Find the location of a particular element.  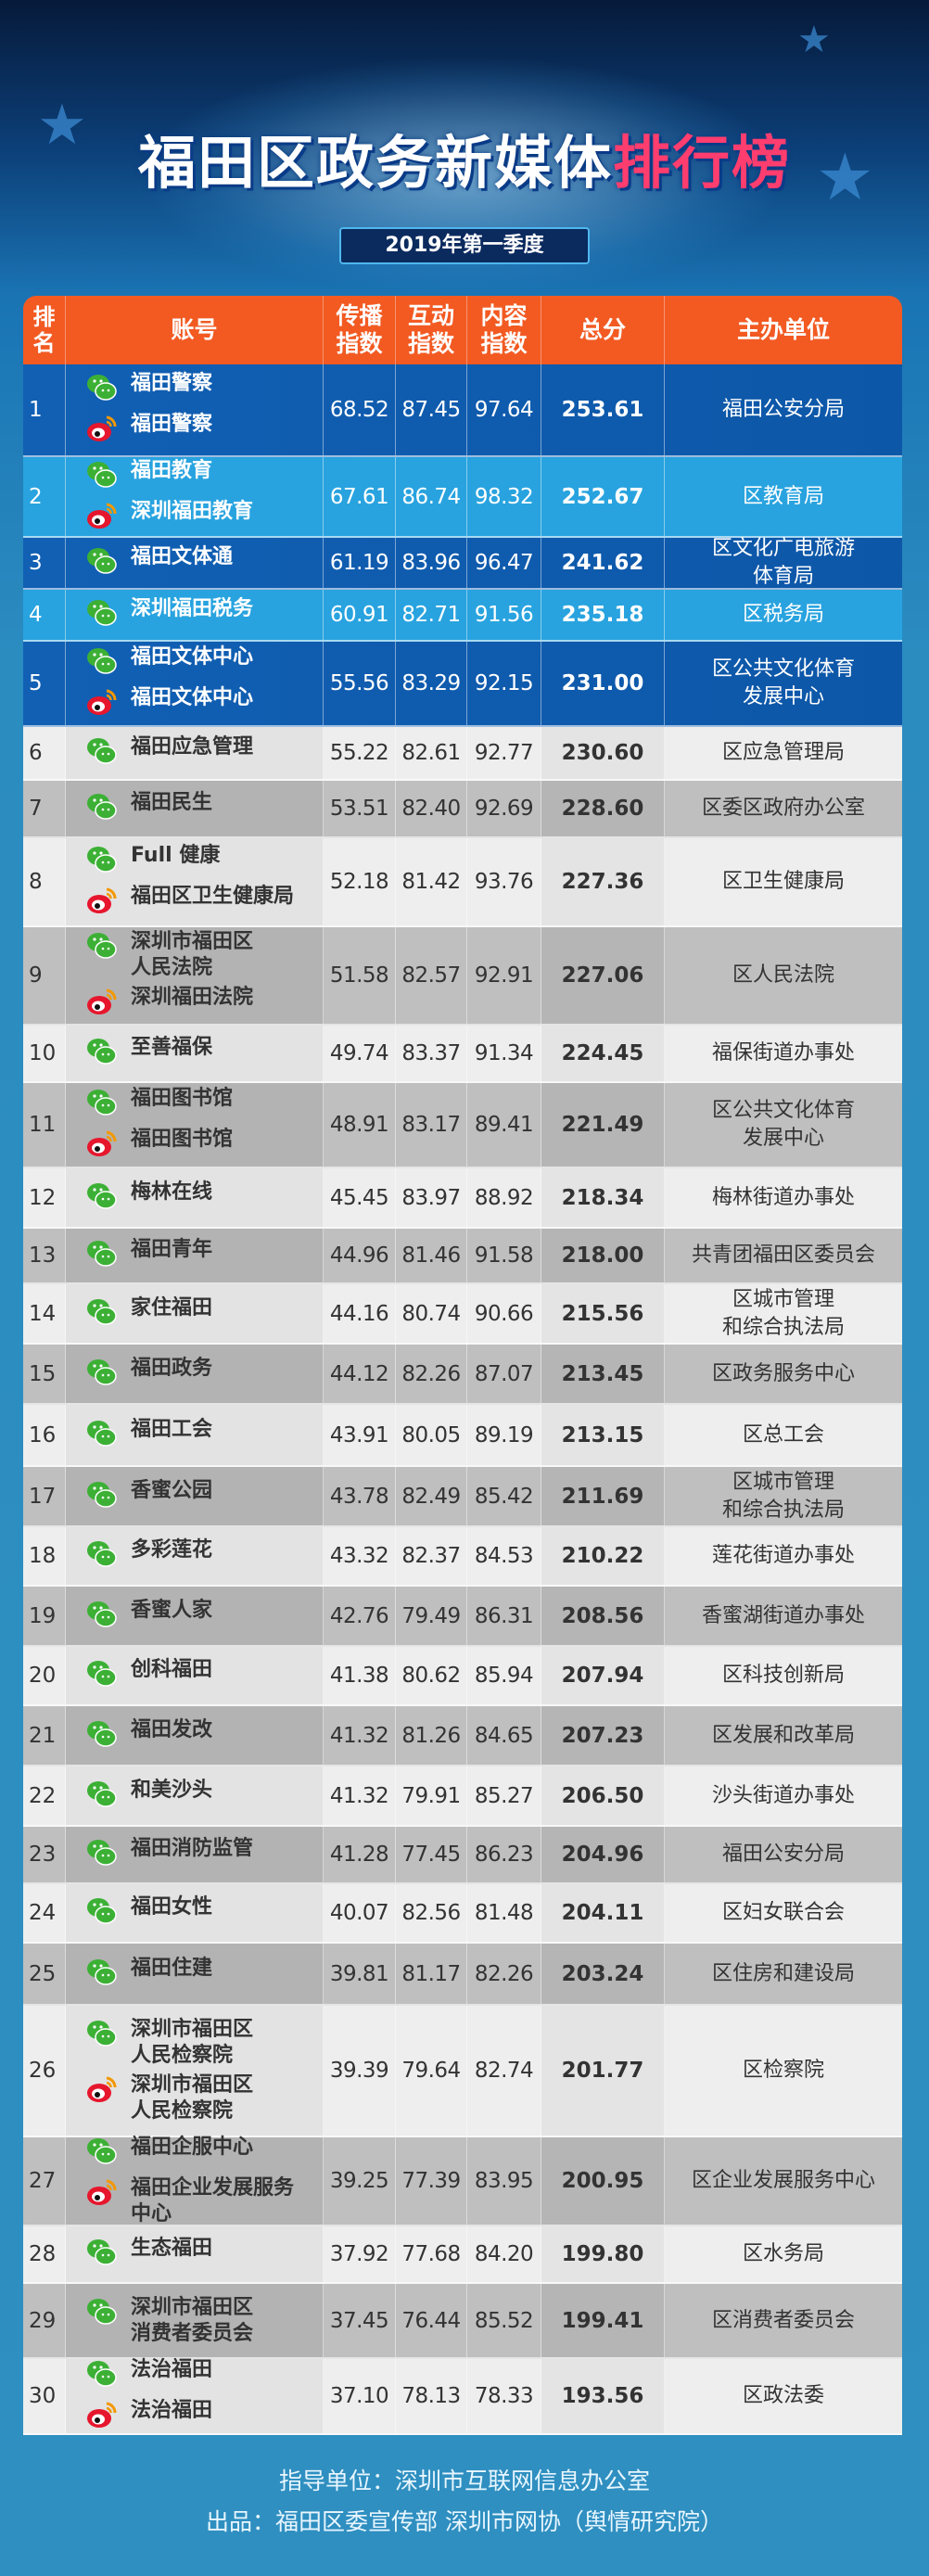

account-name: 福田图书馆 is located at coordinates (182, 1098).